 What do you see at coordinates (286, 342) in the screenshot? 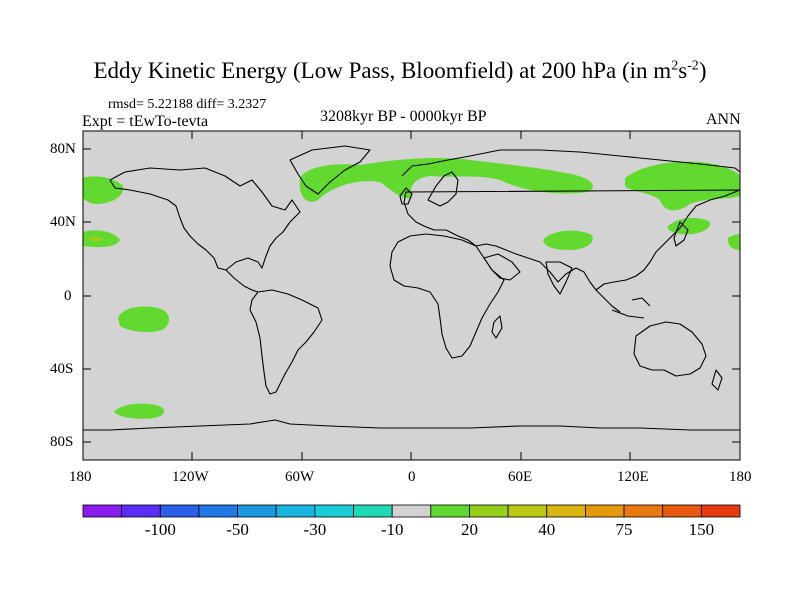
I see `coast-south-america` at bounding box center [286, 342].